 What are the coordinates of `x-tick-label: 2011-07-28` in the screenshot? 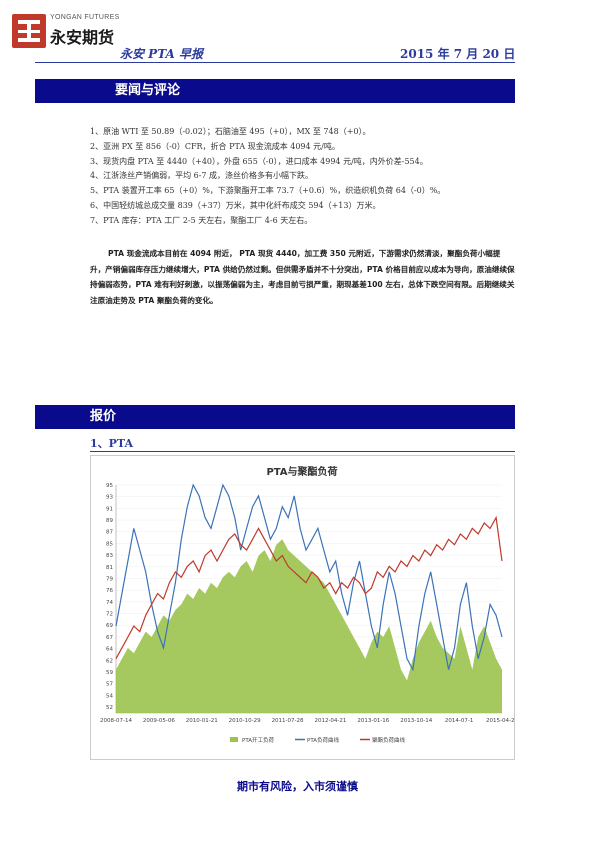 It's located at (288, 721).